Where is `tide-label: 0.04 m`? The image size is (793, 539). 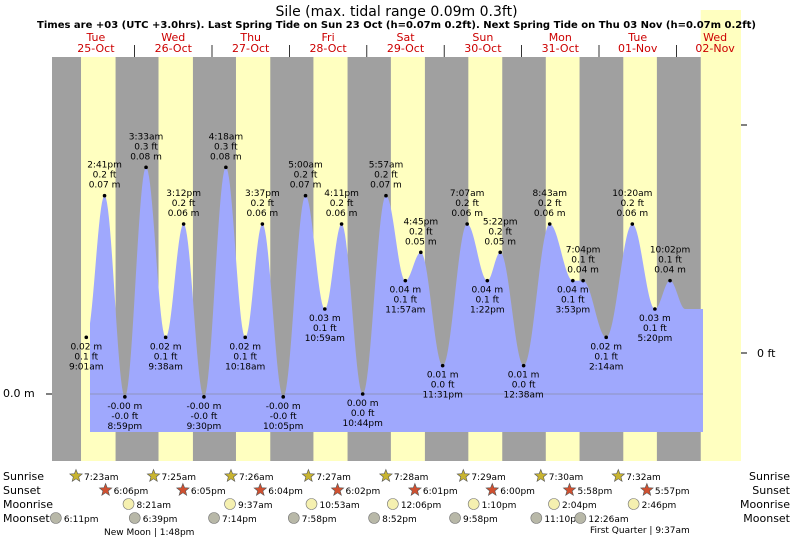
tide-label: 0.04 m is located at coordinates (487, 291).